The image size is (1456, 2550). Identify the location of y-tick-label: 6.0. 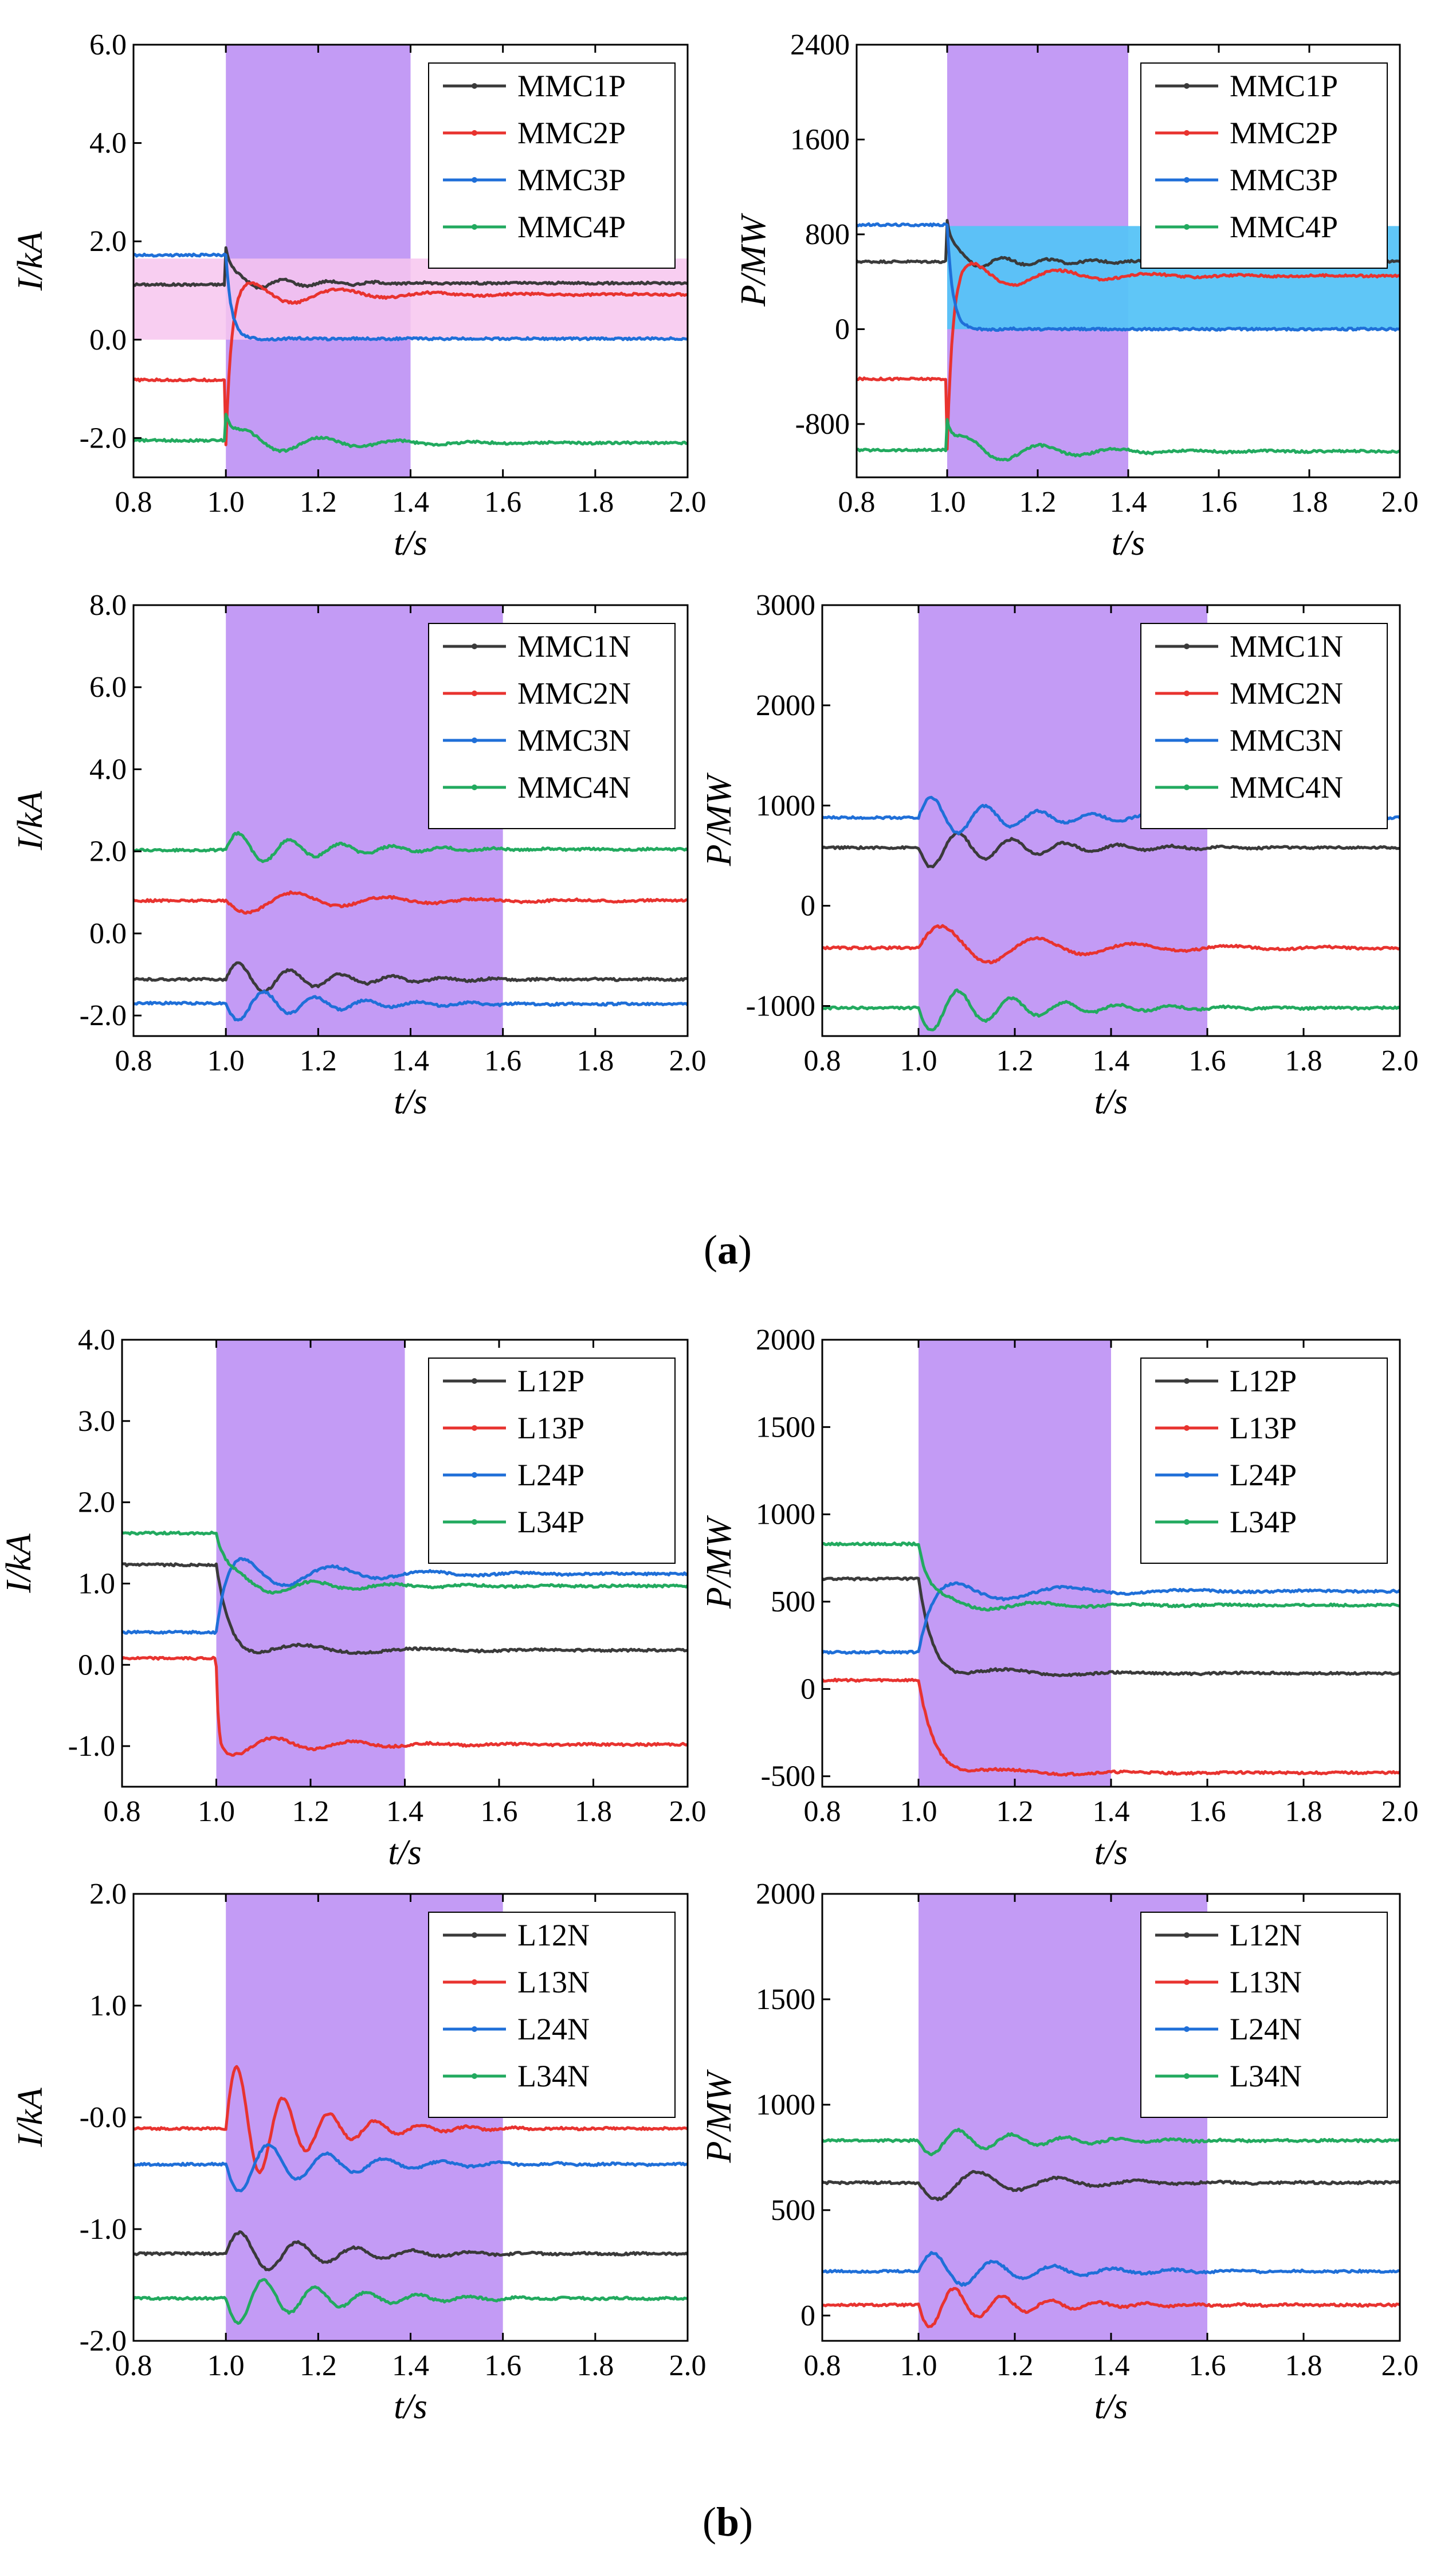
(108, 45).